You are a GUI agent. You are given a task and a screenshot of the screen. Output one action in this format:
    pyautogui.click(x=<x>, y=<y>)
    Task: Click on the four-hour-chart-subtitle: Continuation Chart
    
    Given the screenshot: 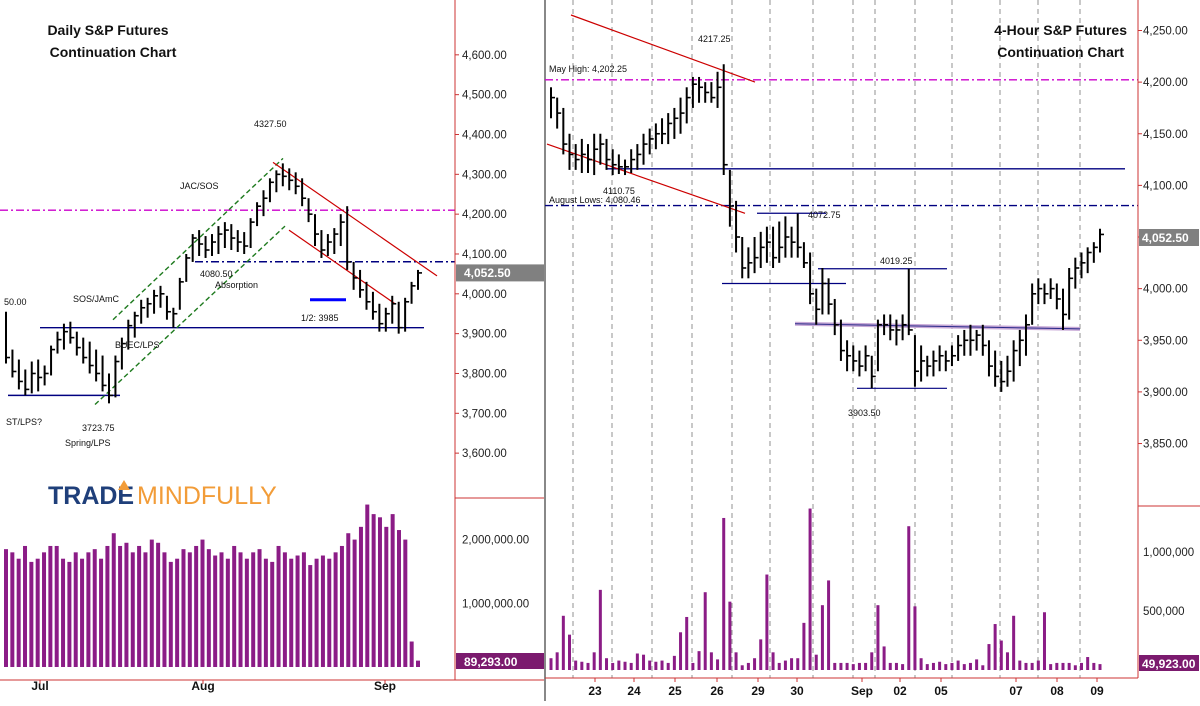 What is the action you would take?
    pyautogui.click(x=1060, y=52)
    